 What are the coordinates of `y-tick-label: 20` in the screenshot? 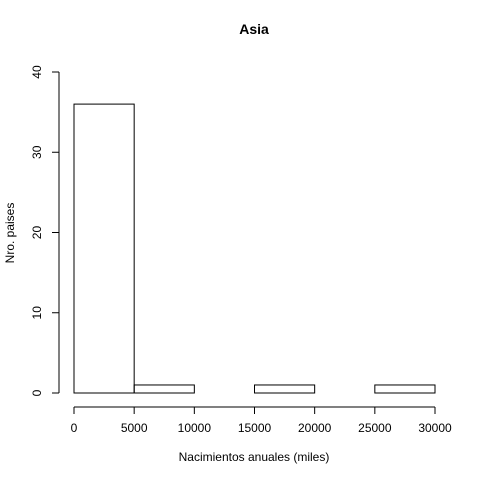 It's located at (37, 233).